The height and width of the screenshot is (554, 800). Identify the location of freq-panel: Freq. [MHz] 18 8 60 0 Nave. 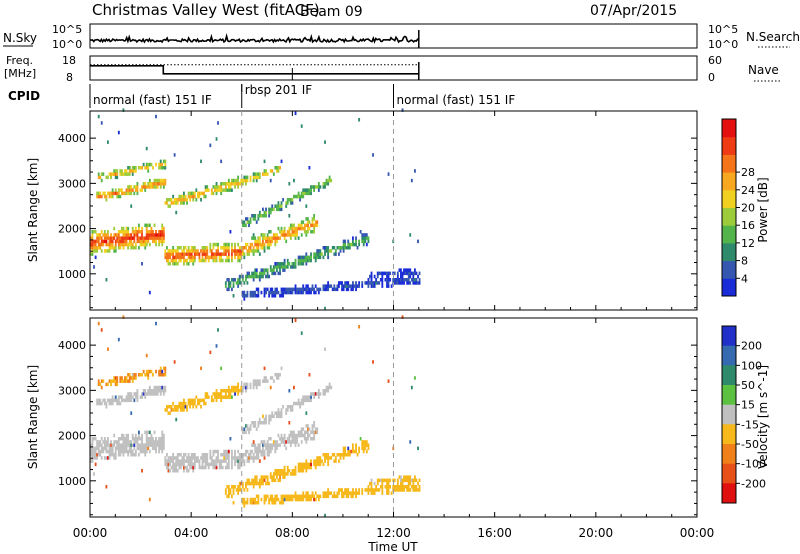
(392, 69).